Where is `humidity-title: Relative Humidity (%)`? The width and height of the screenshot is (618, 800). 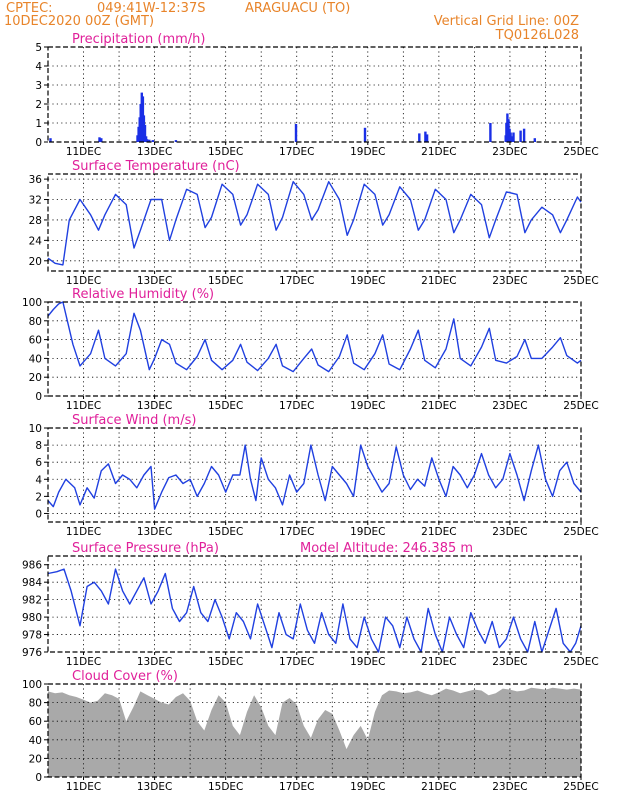 humidity-title: Relative Humidity (%) is located at coordinates (143, 294).